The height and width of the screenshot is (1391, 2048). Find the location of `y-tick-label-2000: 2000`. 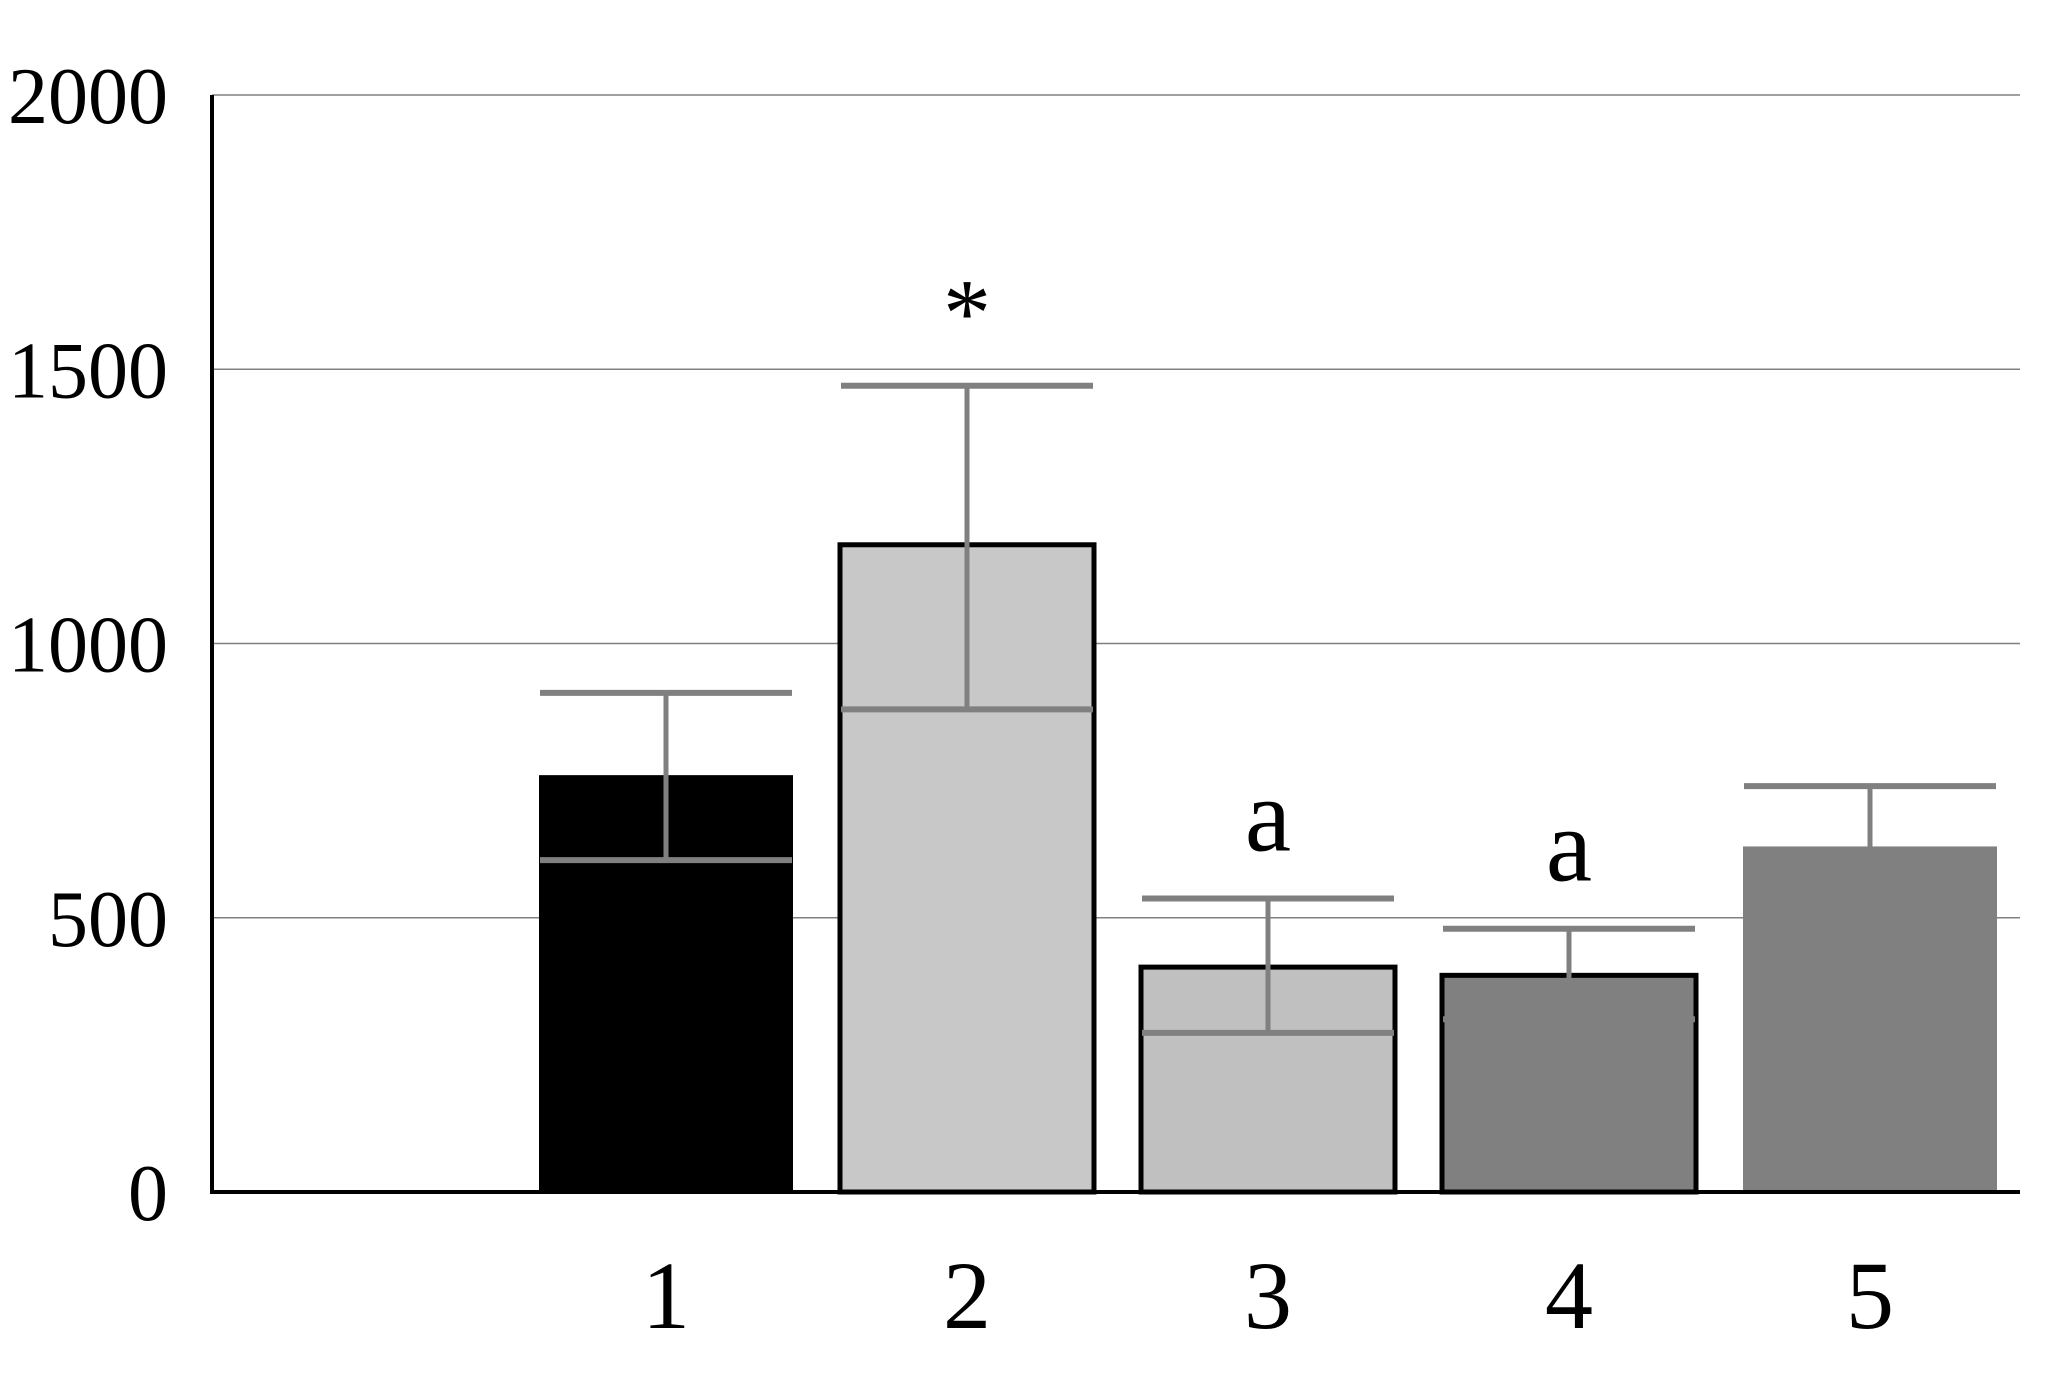

y-tick-label-2000: 2000 is located at coordinates (88, 97).